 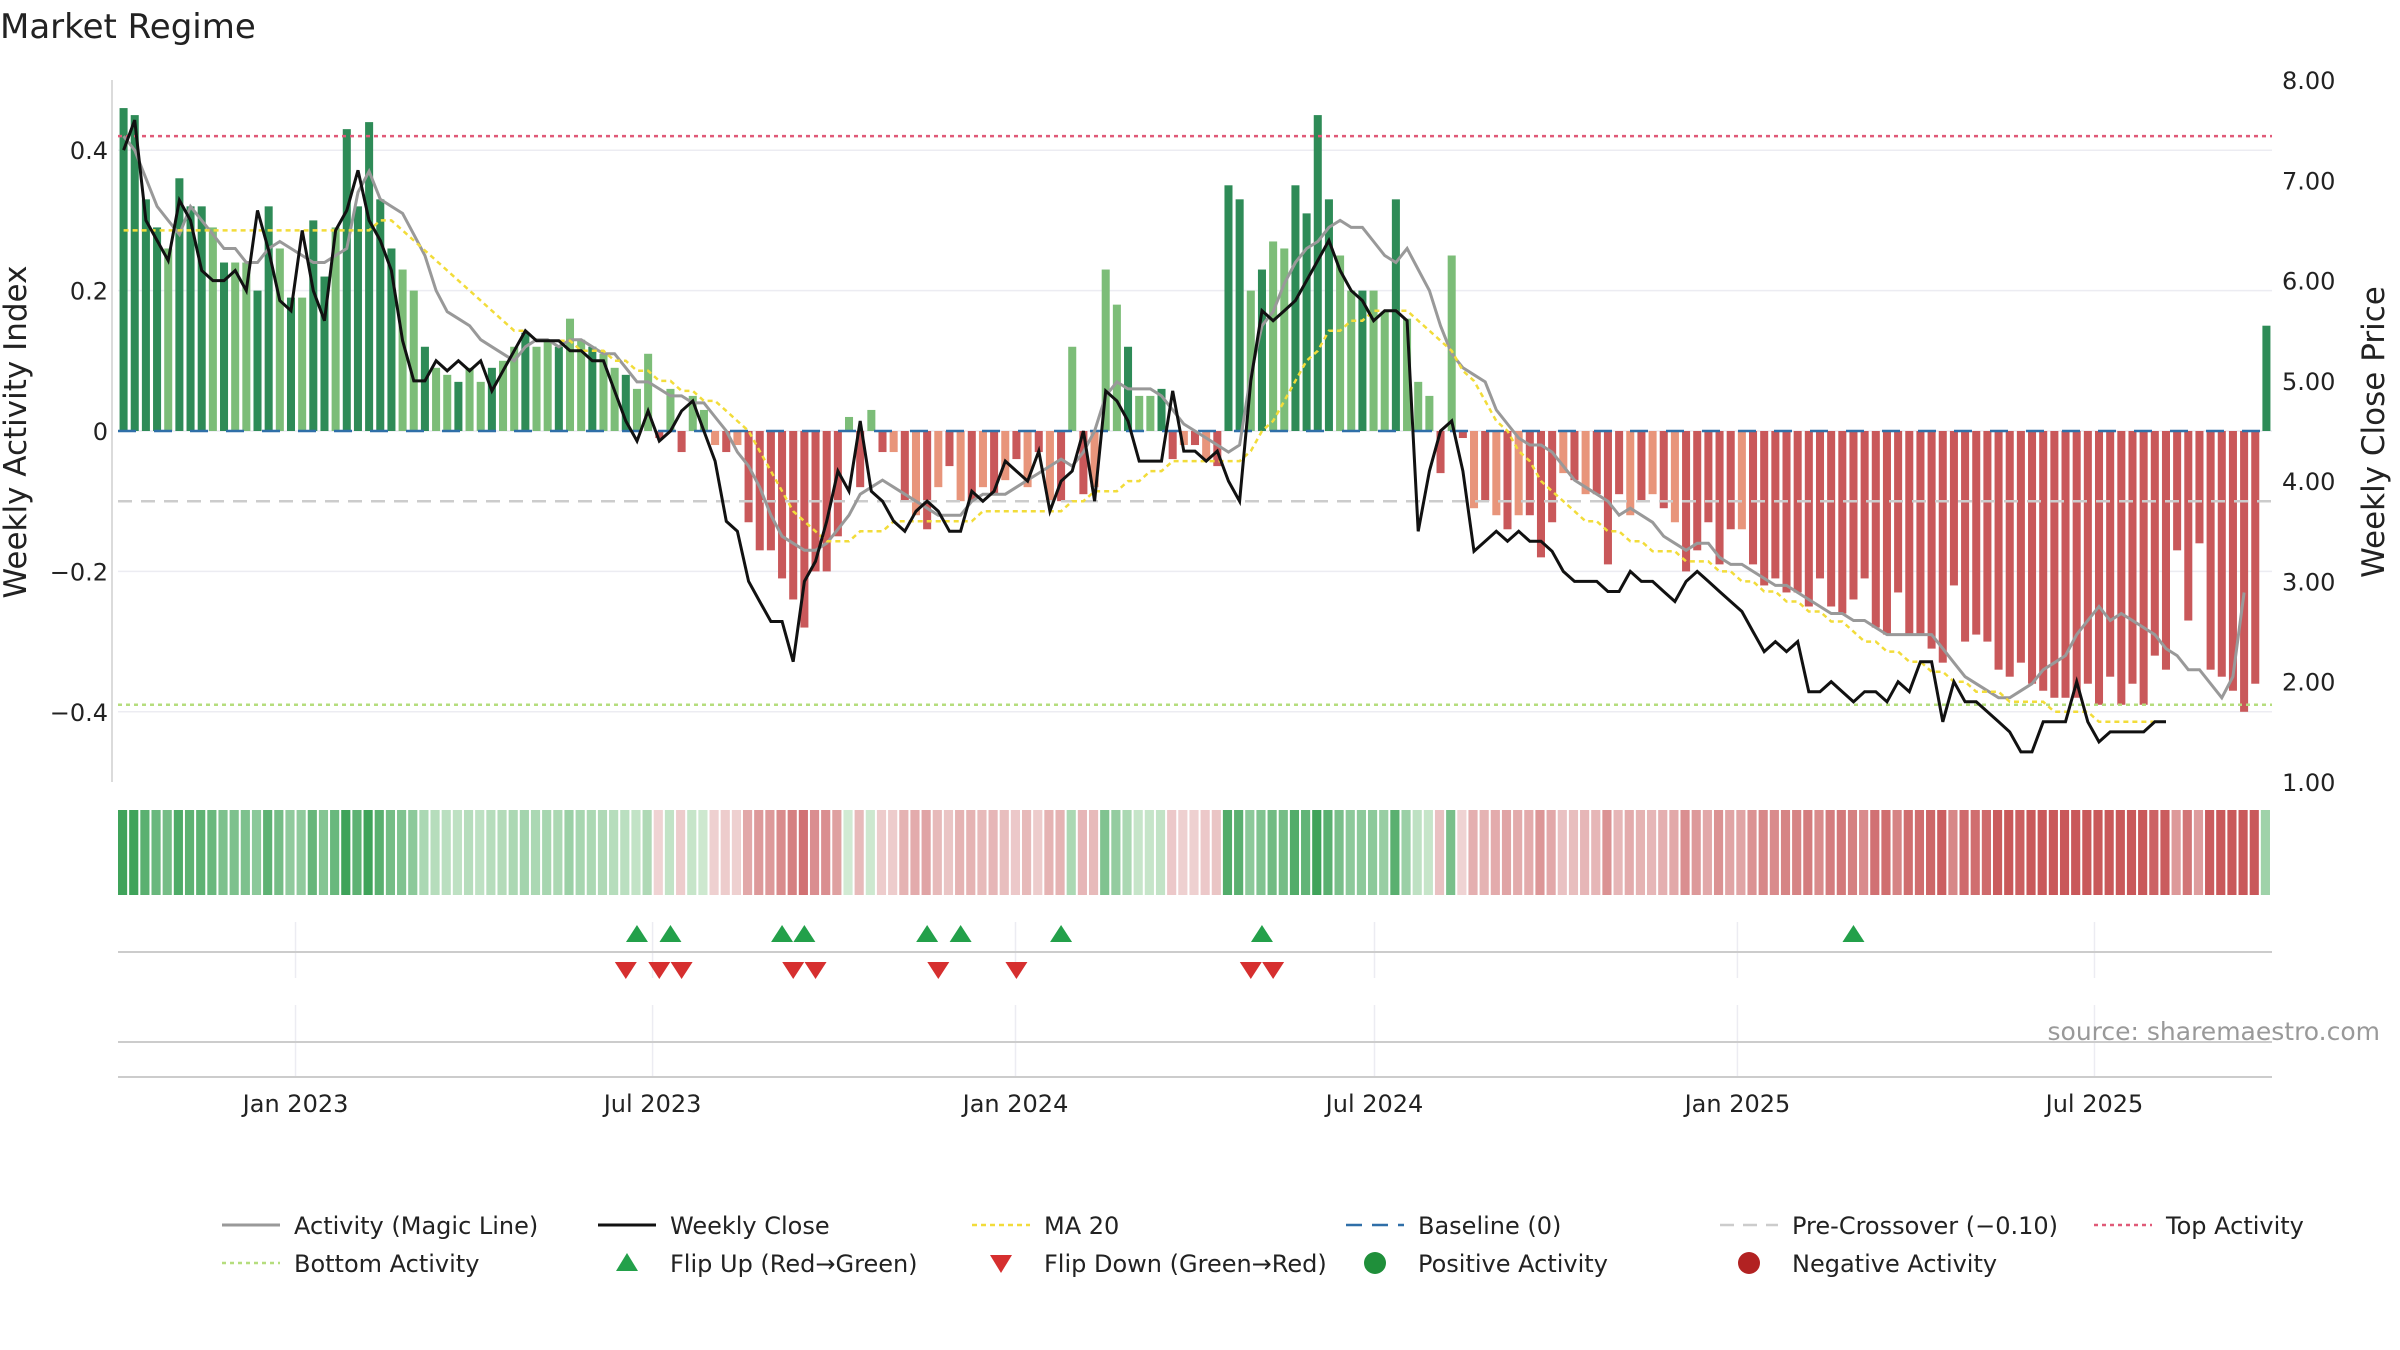 What do you see at coordinates (17, 432) in the screenshot?
I see `y-axis-left-label: Weekly Activity Index` at bounding box center [17, 432].